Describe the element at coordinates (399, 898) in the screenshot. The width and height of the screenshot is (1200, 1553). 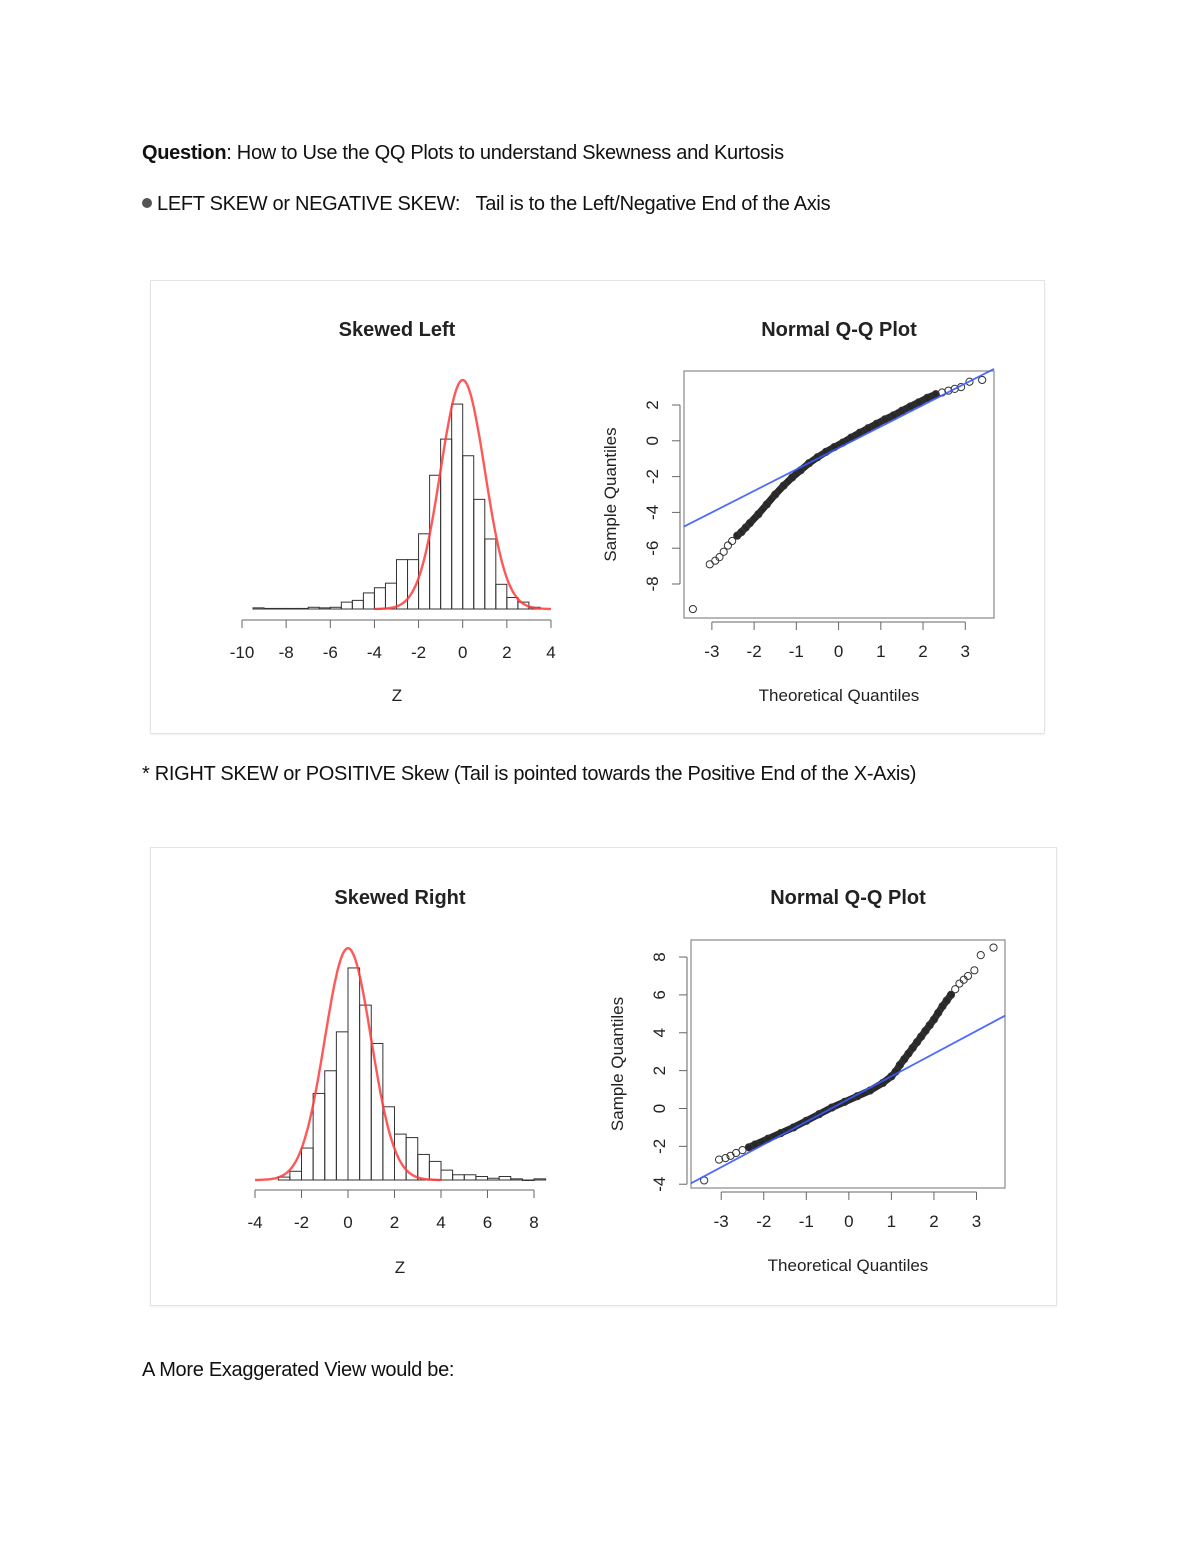
I see `chart-title: Skewed Right` at that location.